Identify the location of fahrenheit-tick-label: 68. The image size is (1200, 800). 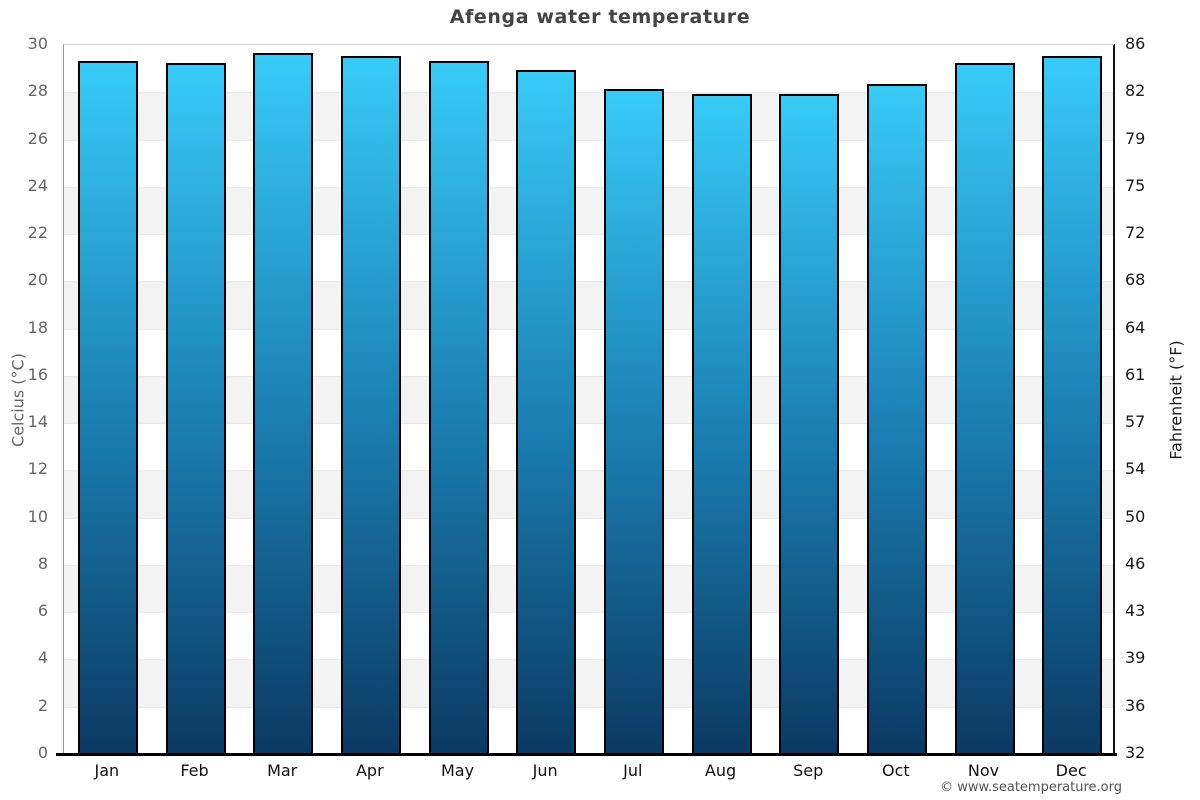
(1135, 280).